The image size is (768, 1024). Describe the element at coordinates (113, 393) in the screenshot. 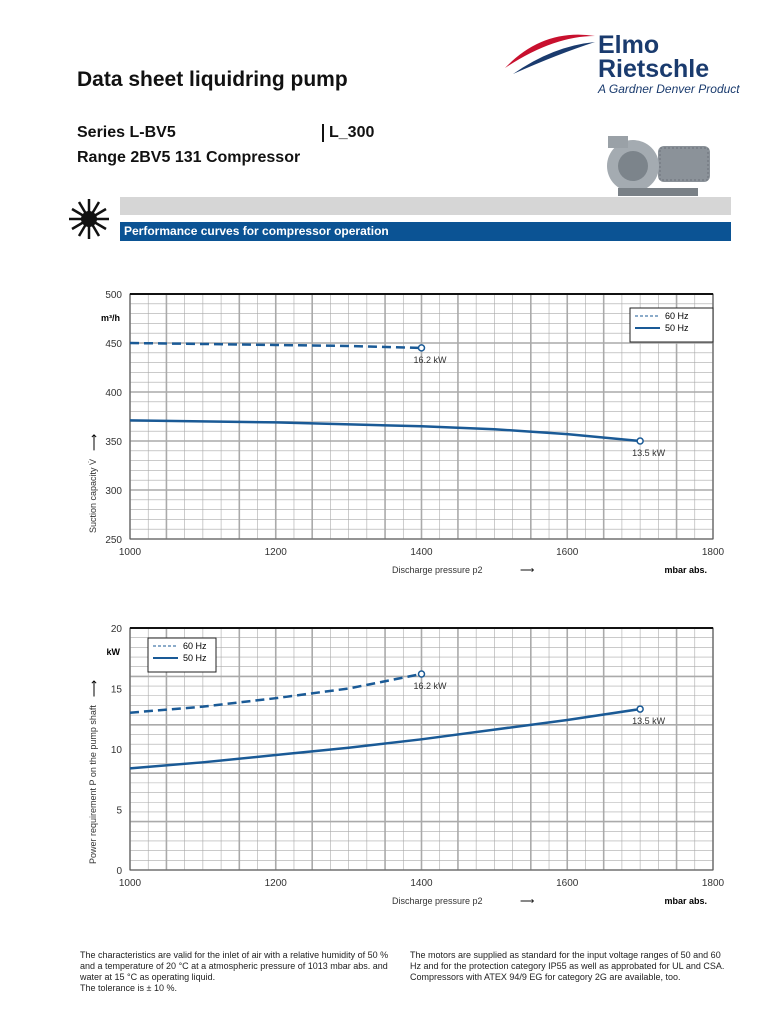

I see `y-tick-label: 400` at that location.